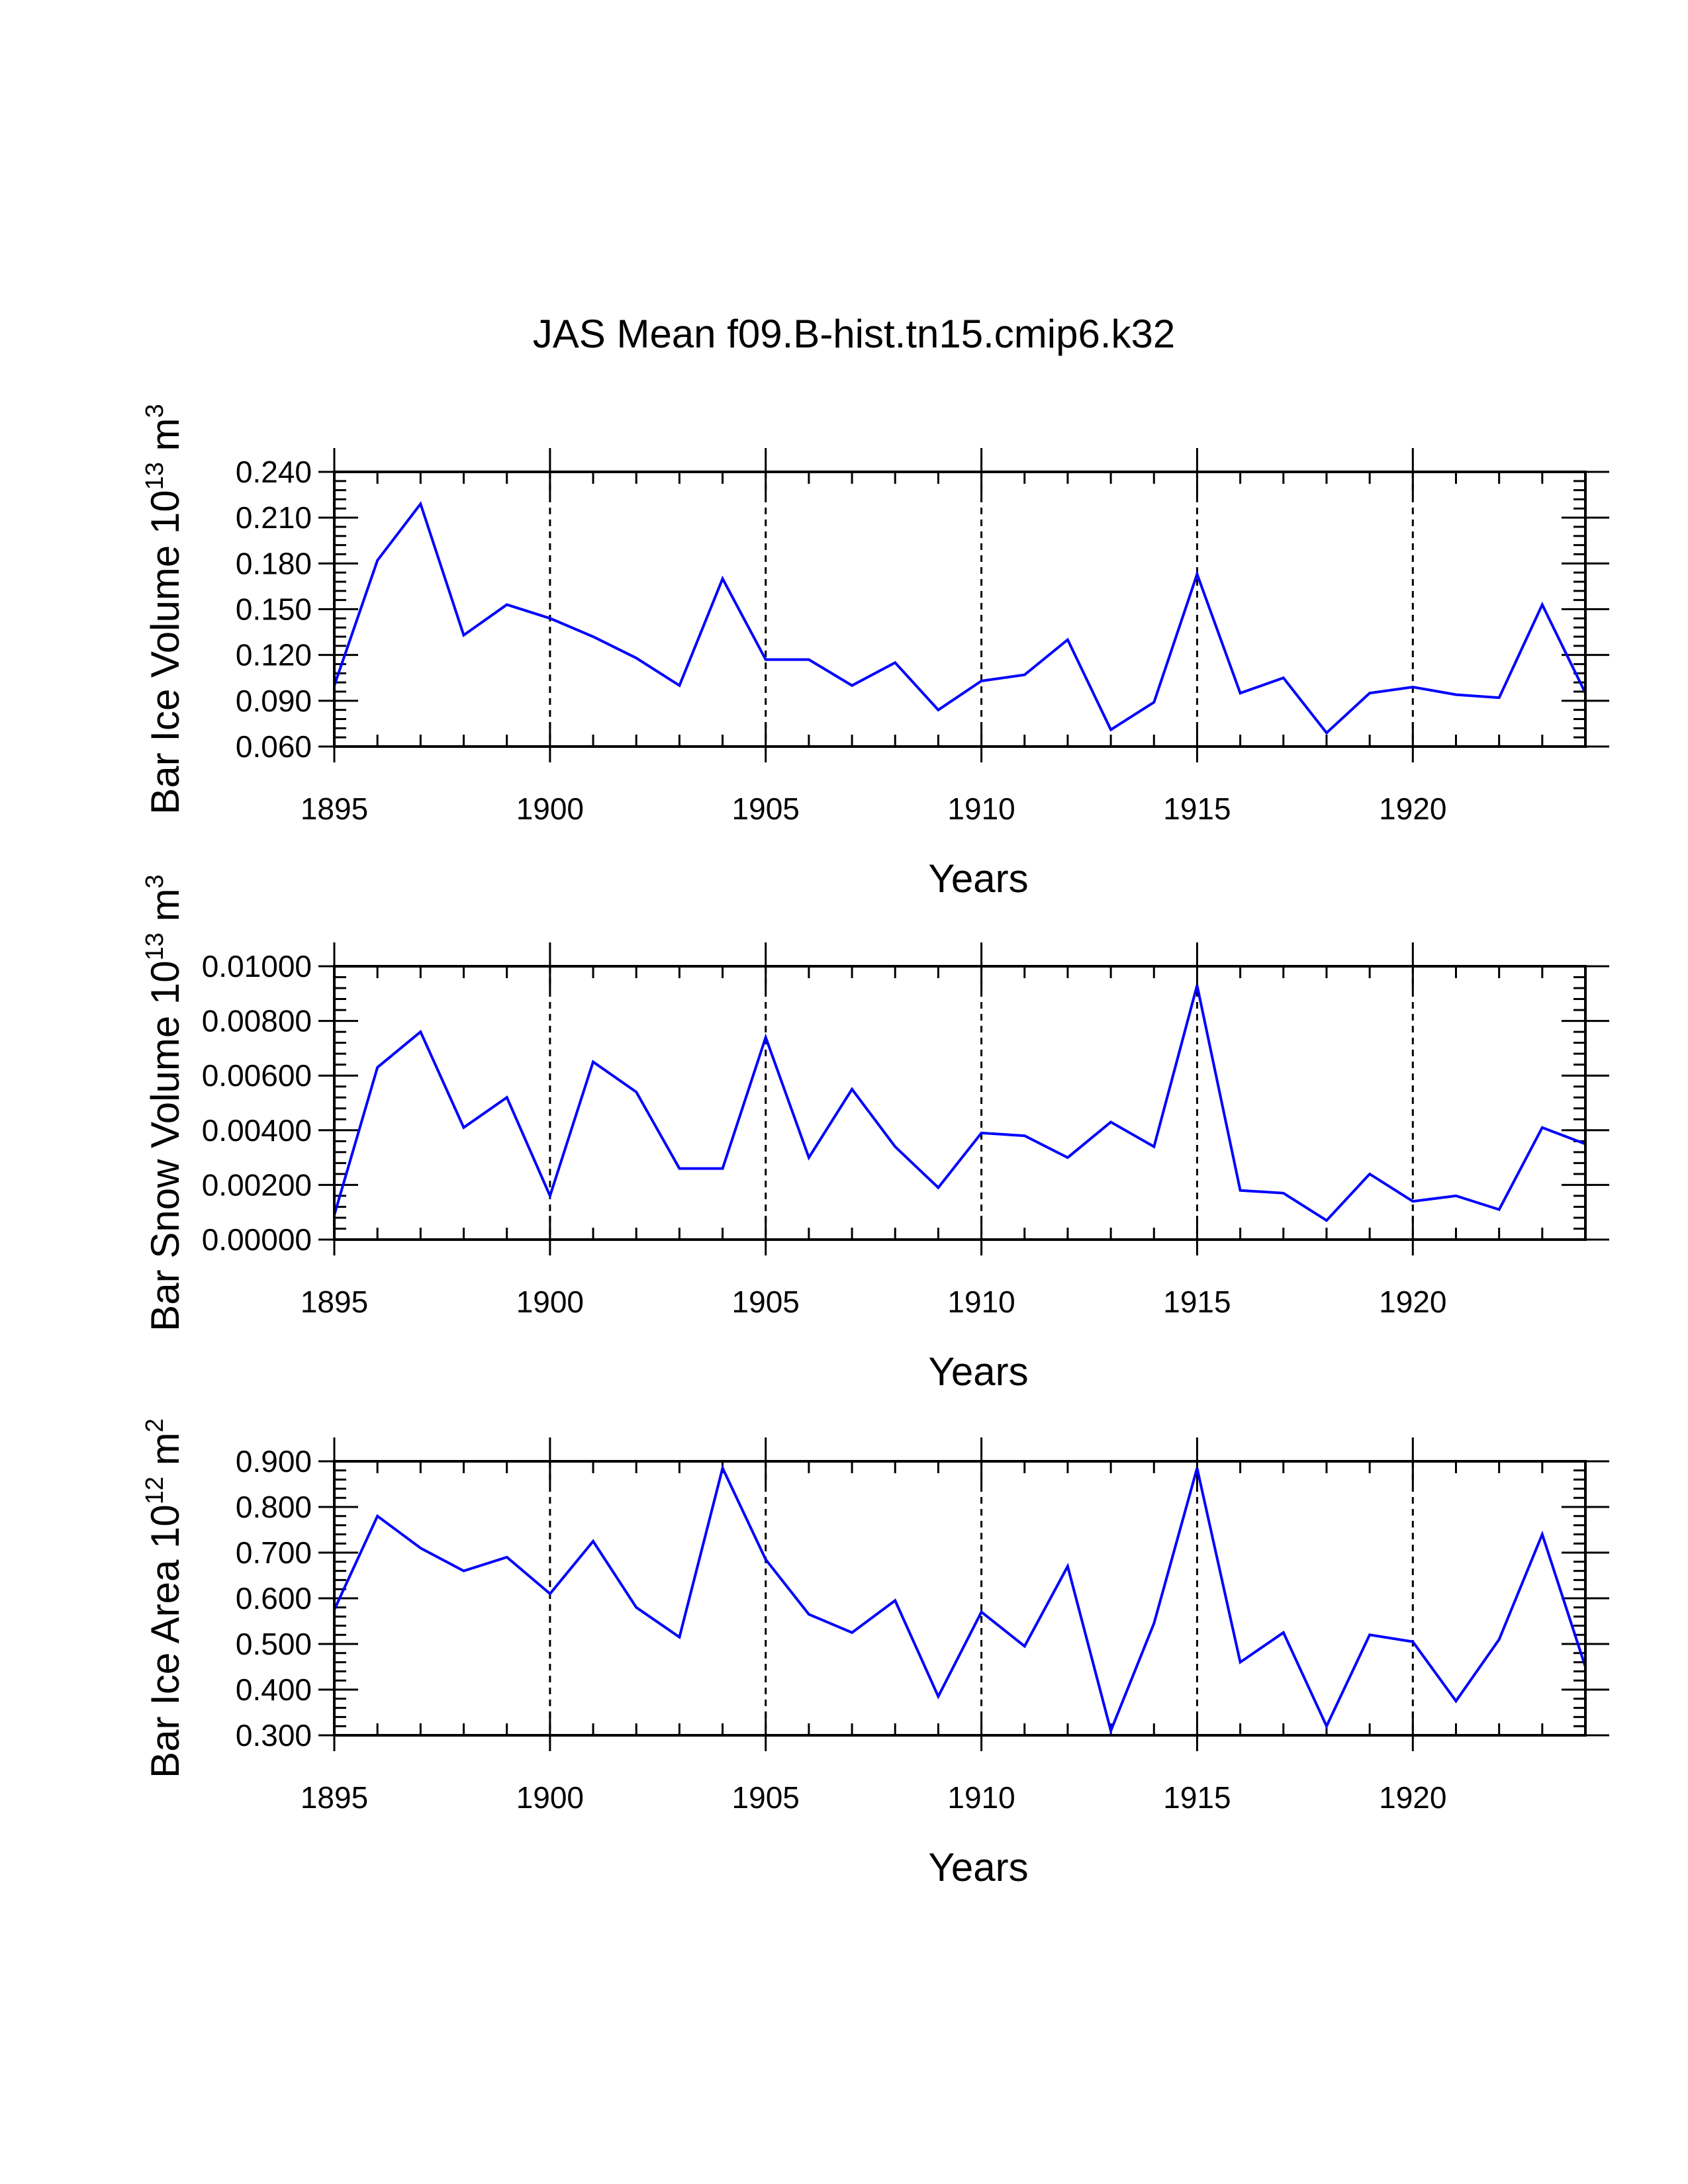 The width and height of the screenshot is (1688, 2184). I want to click on y-tick-label: 0.240, so click(274, 472).